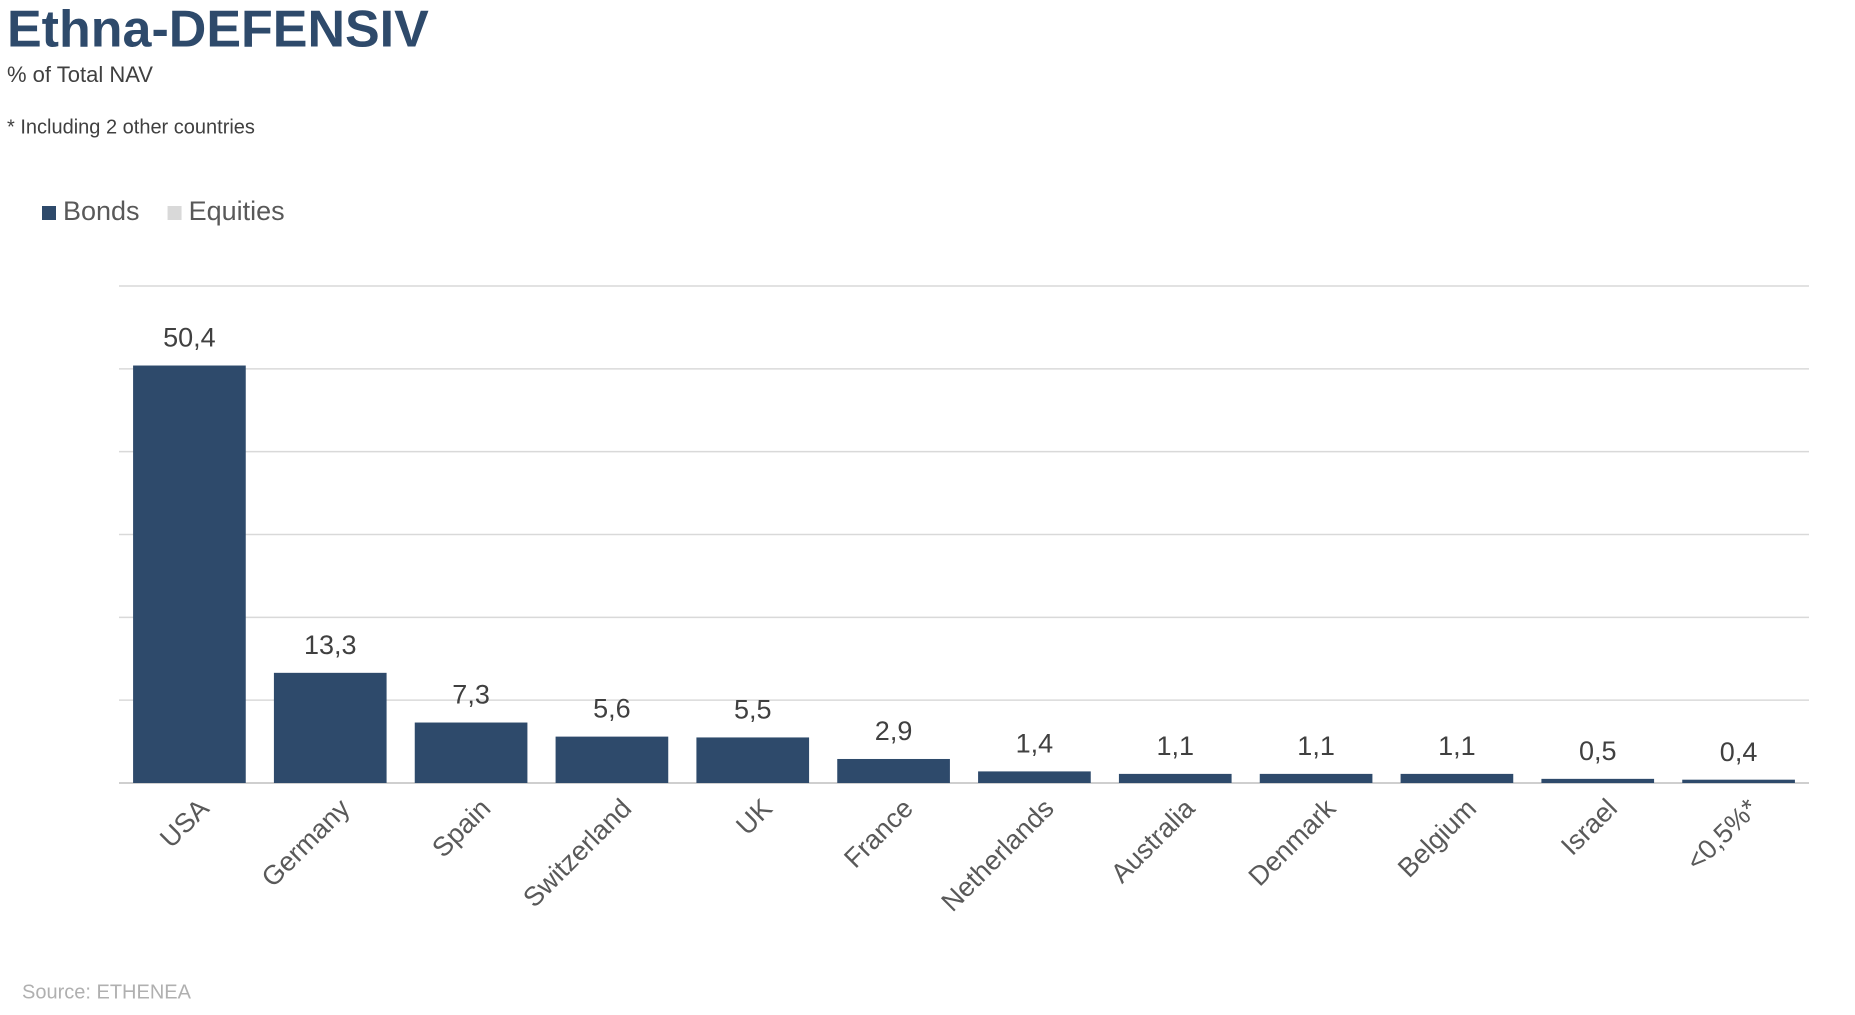  Describe the element at coordinates (189, 338) in the screenshot. I see `data-label: 50,4` at that location.